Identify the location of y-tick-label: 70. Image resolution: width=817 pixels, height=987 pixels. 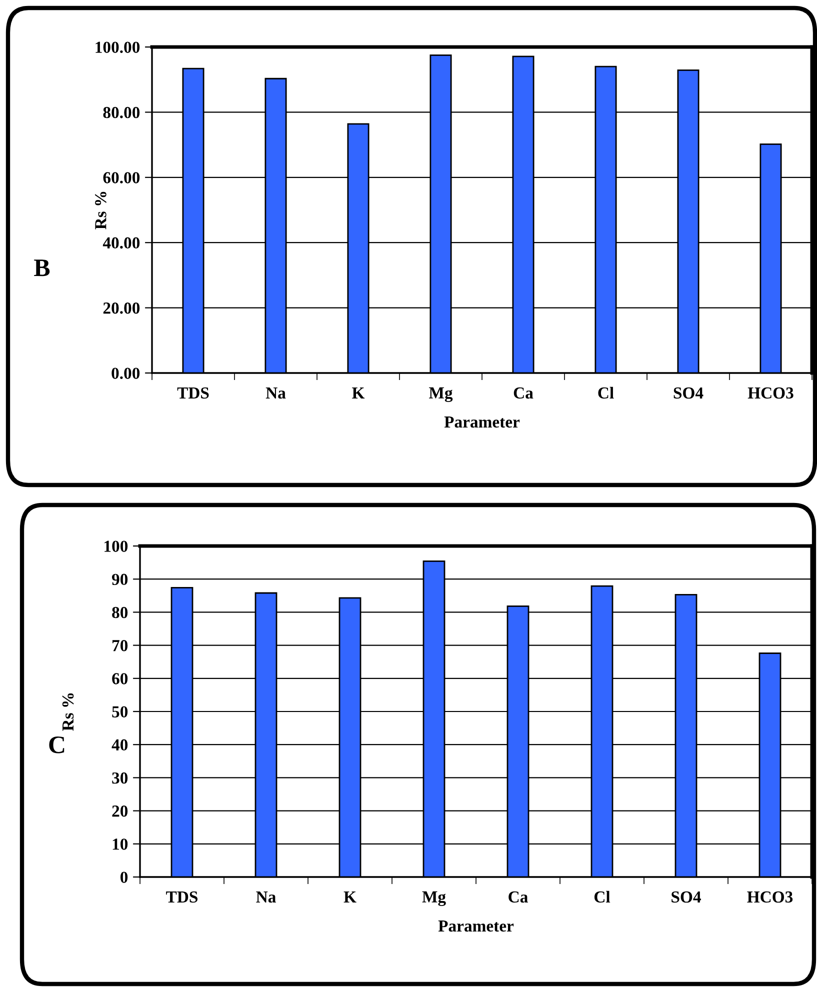
(120, 646).